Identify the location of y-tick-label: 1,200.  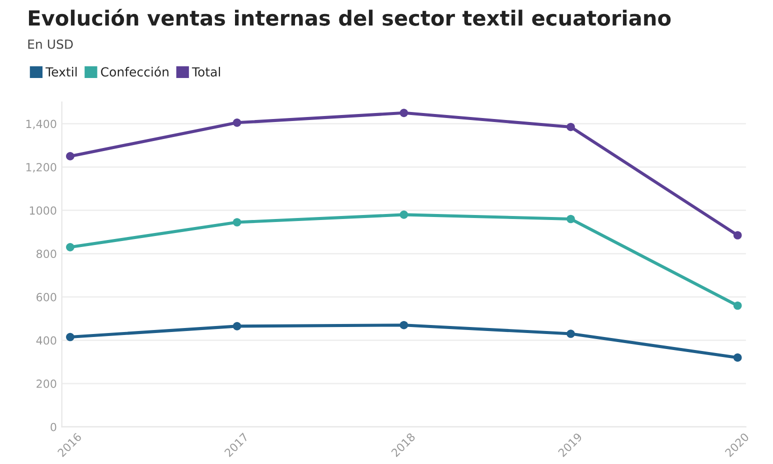
(41, 168).